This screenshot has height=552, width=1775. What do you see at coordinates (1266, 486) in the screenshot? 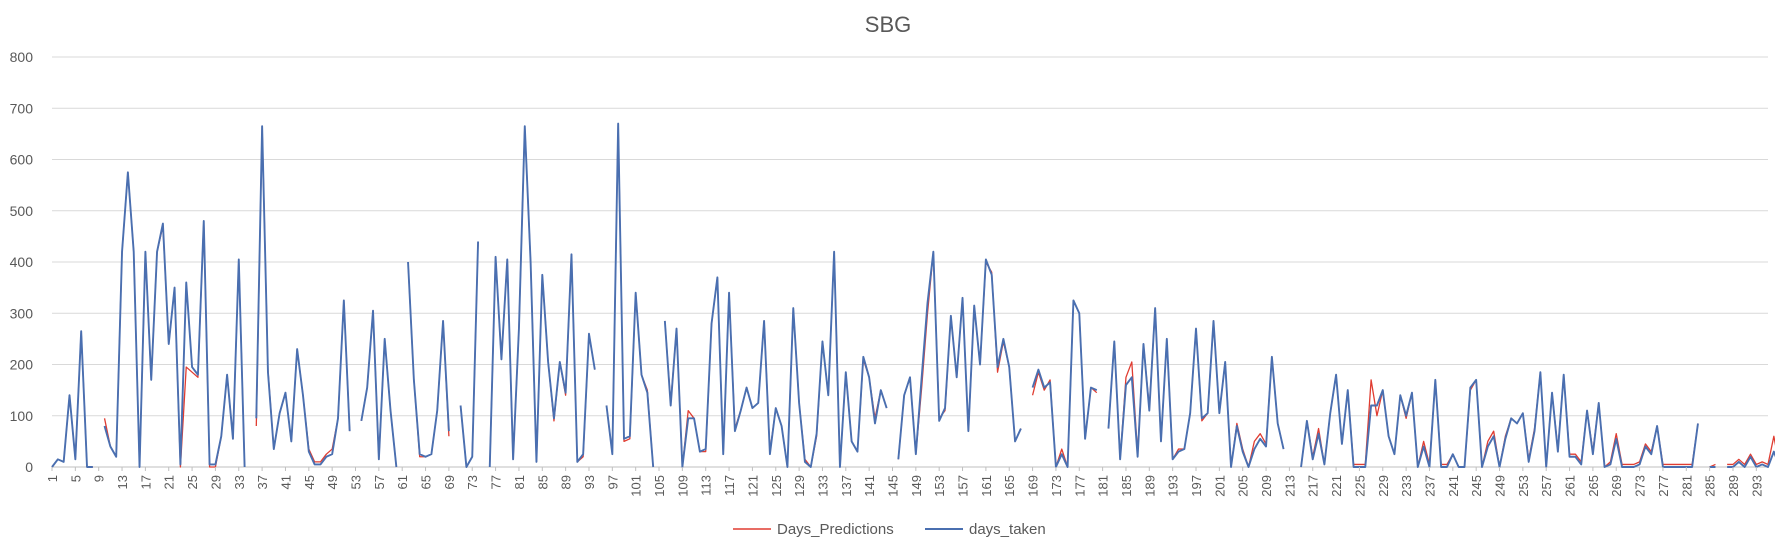
I see `x-tick-label: 209` at bounding box center [1266, 486].